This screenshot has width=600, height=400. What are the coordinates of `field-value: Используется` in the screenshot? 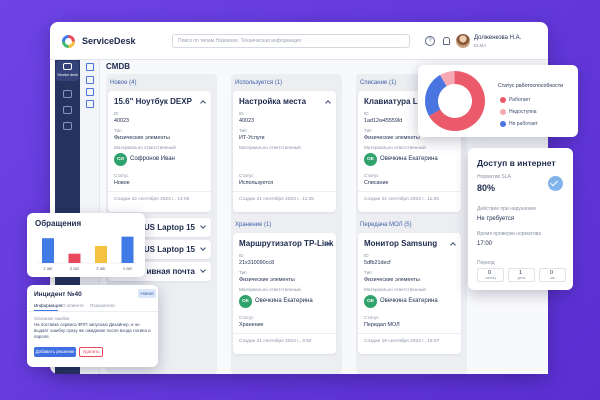 It's located at (256, 183).